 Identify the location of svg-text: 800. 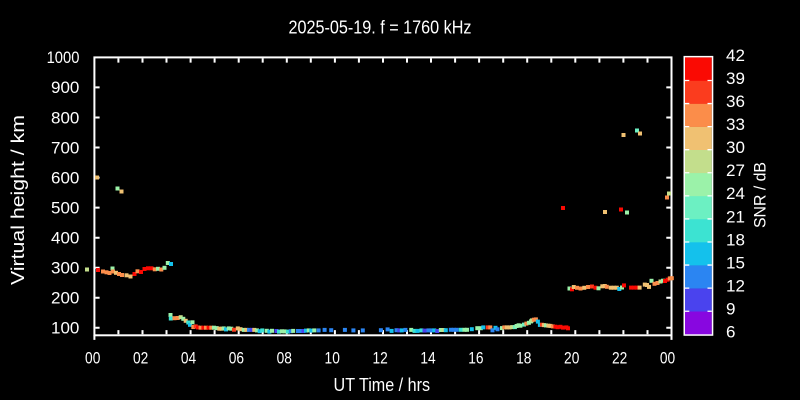
(65, 117).